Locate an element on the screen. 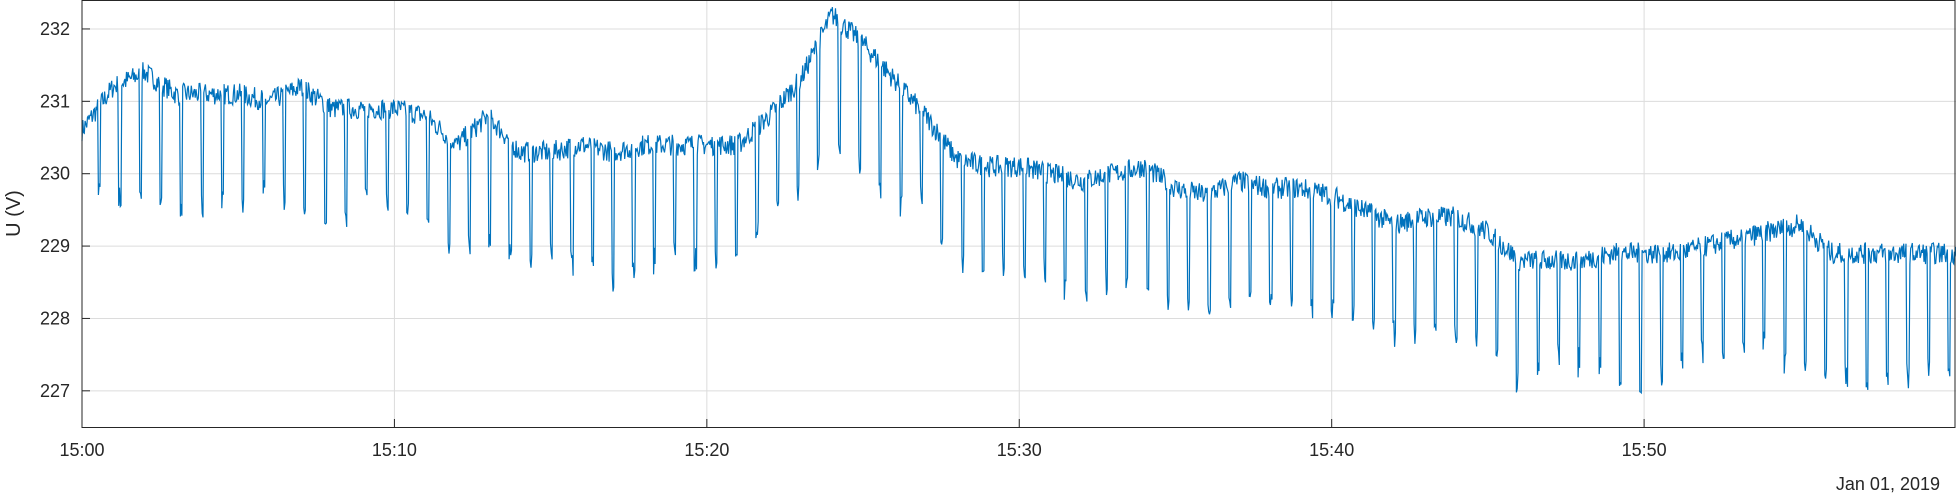  y-axis: 227 228 229 230 231 232 is located at coordinates (65, 210).